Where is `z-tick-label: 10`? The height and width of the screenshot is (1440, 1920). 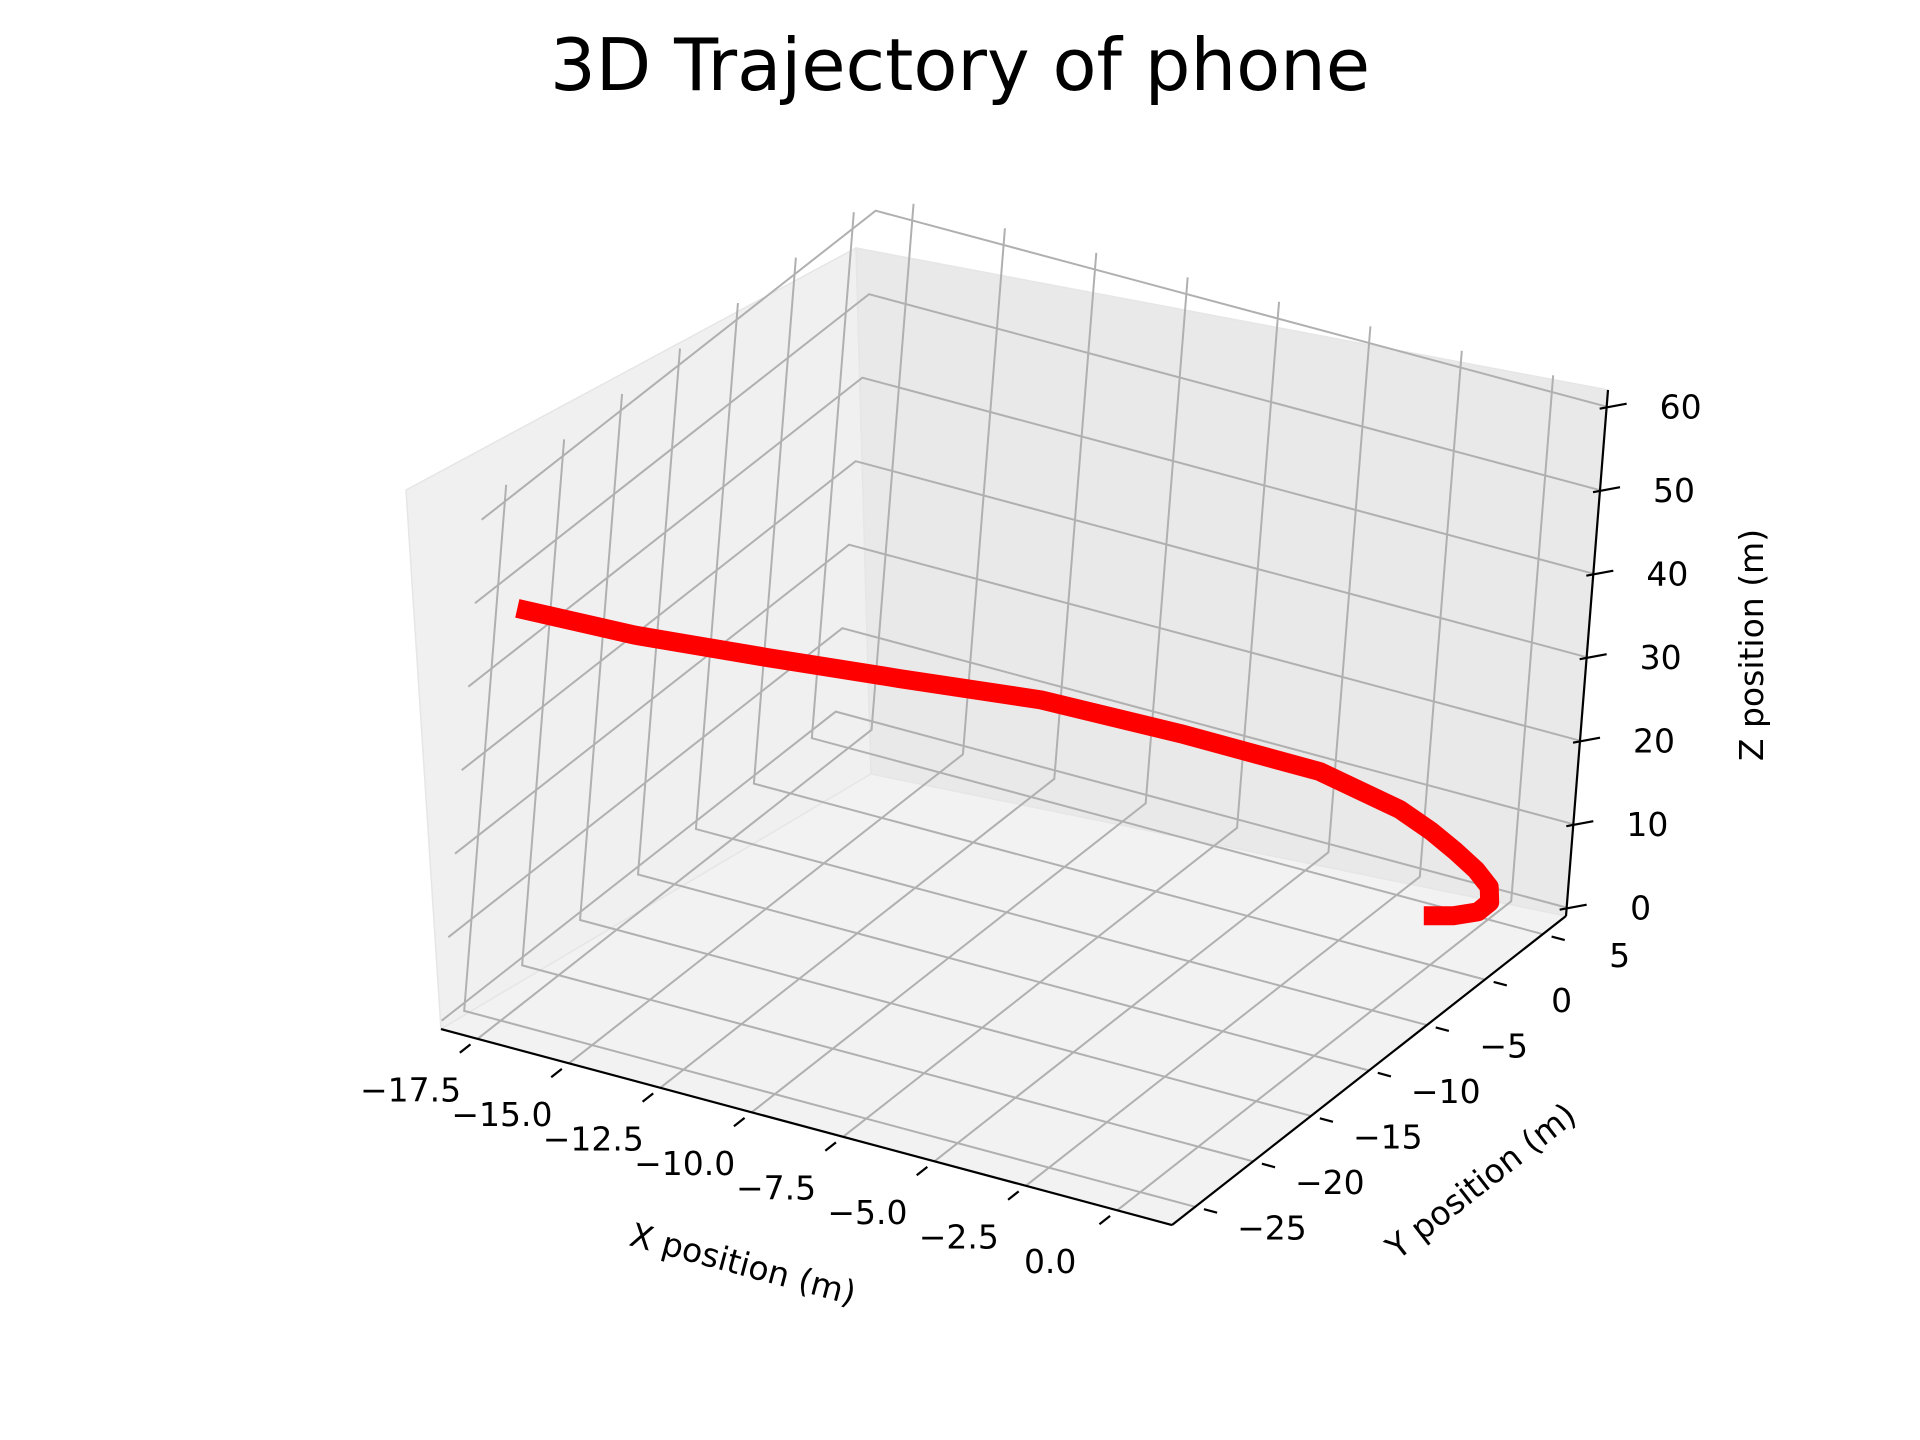
z-tick-label: 10 is located at coordinates (1647, 824).